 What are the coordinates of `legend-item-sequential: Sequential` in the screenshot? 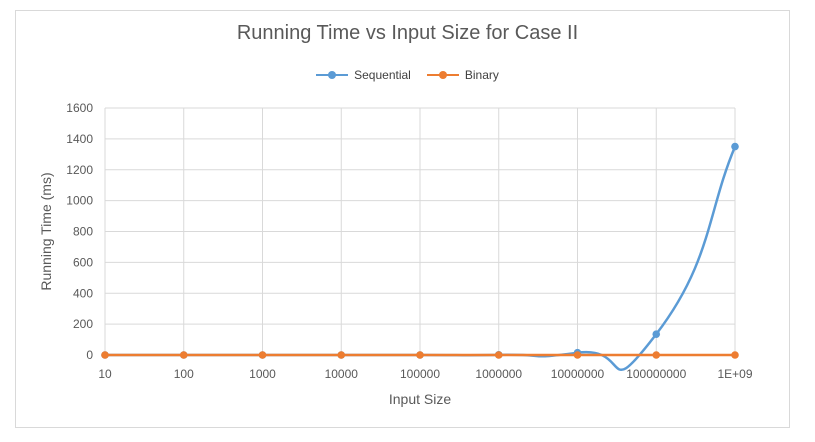 It's located at (363, 75).